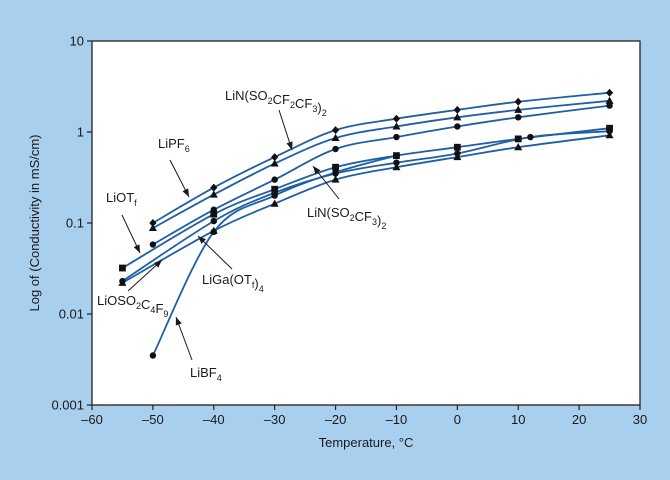  I want to click on series-label-lin-so2cf3-2: LiN(SO2CF3)2, so click(346, 218).